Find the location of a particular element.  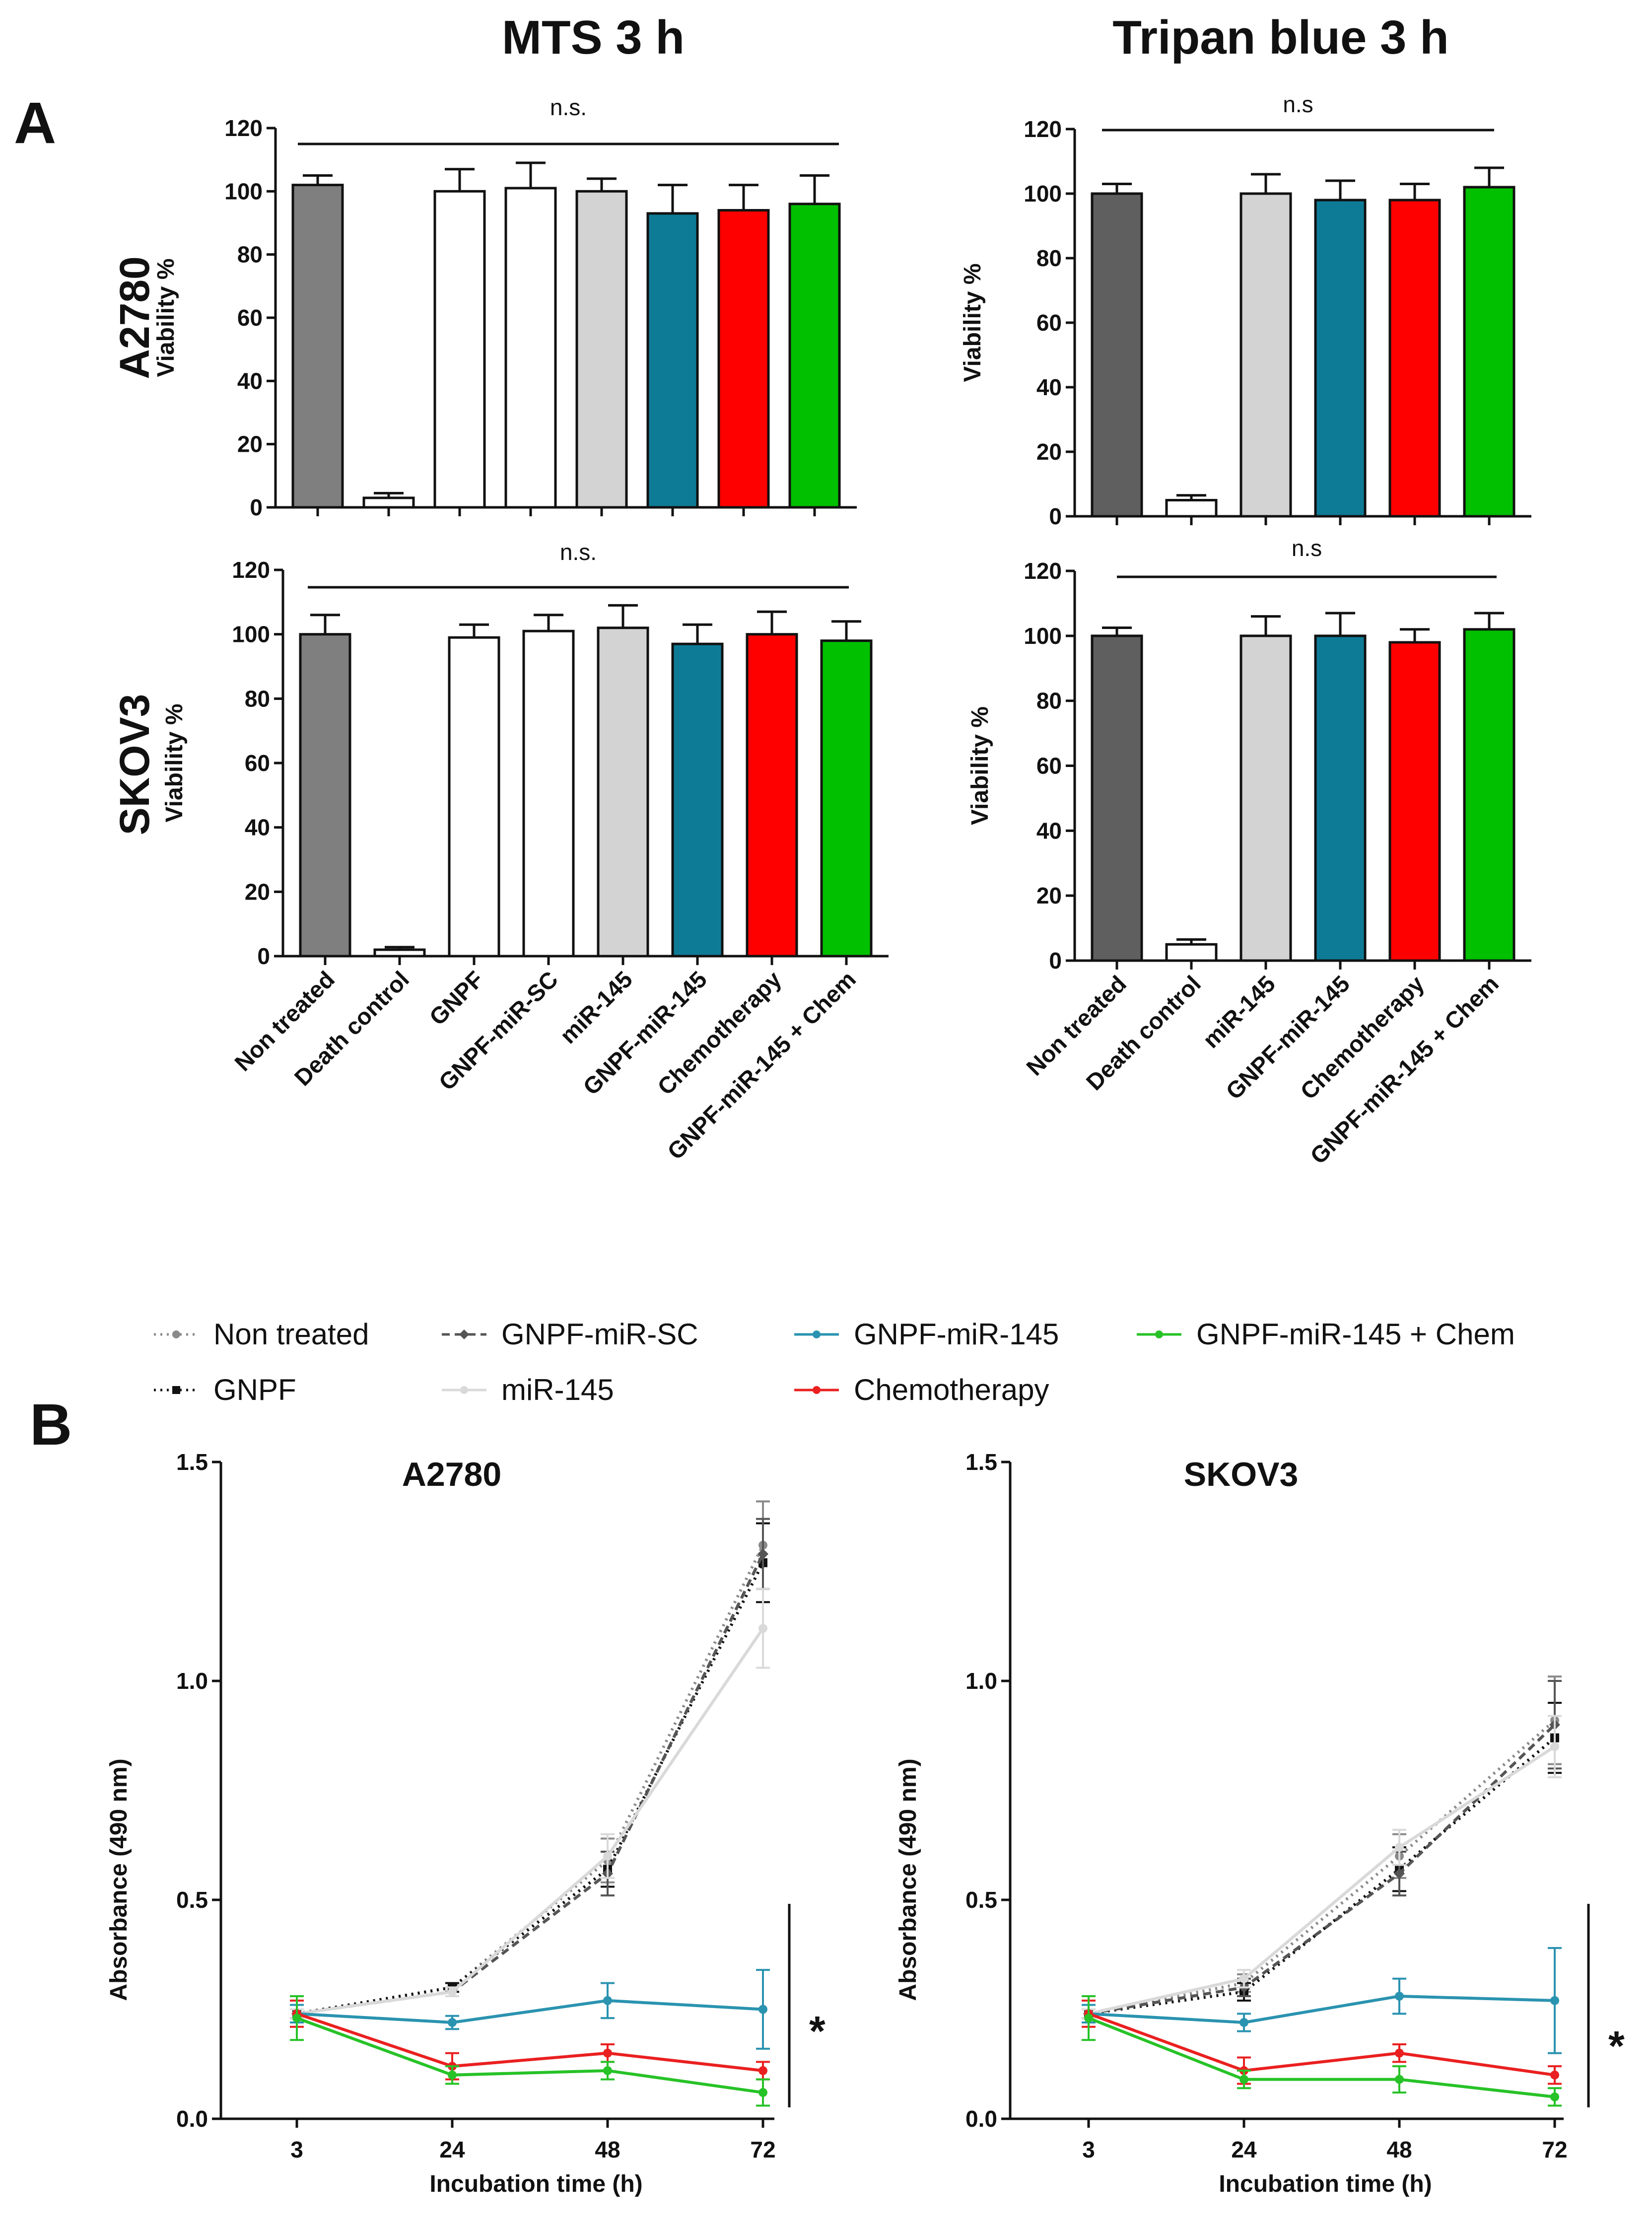

y-axis-label: Absorbance (490 nm) is located at coordinates (908, 1879).